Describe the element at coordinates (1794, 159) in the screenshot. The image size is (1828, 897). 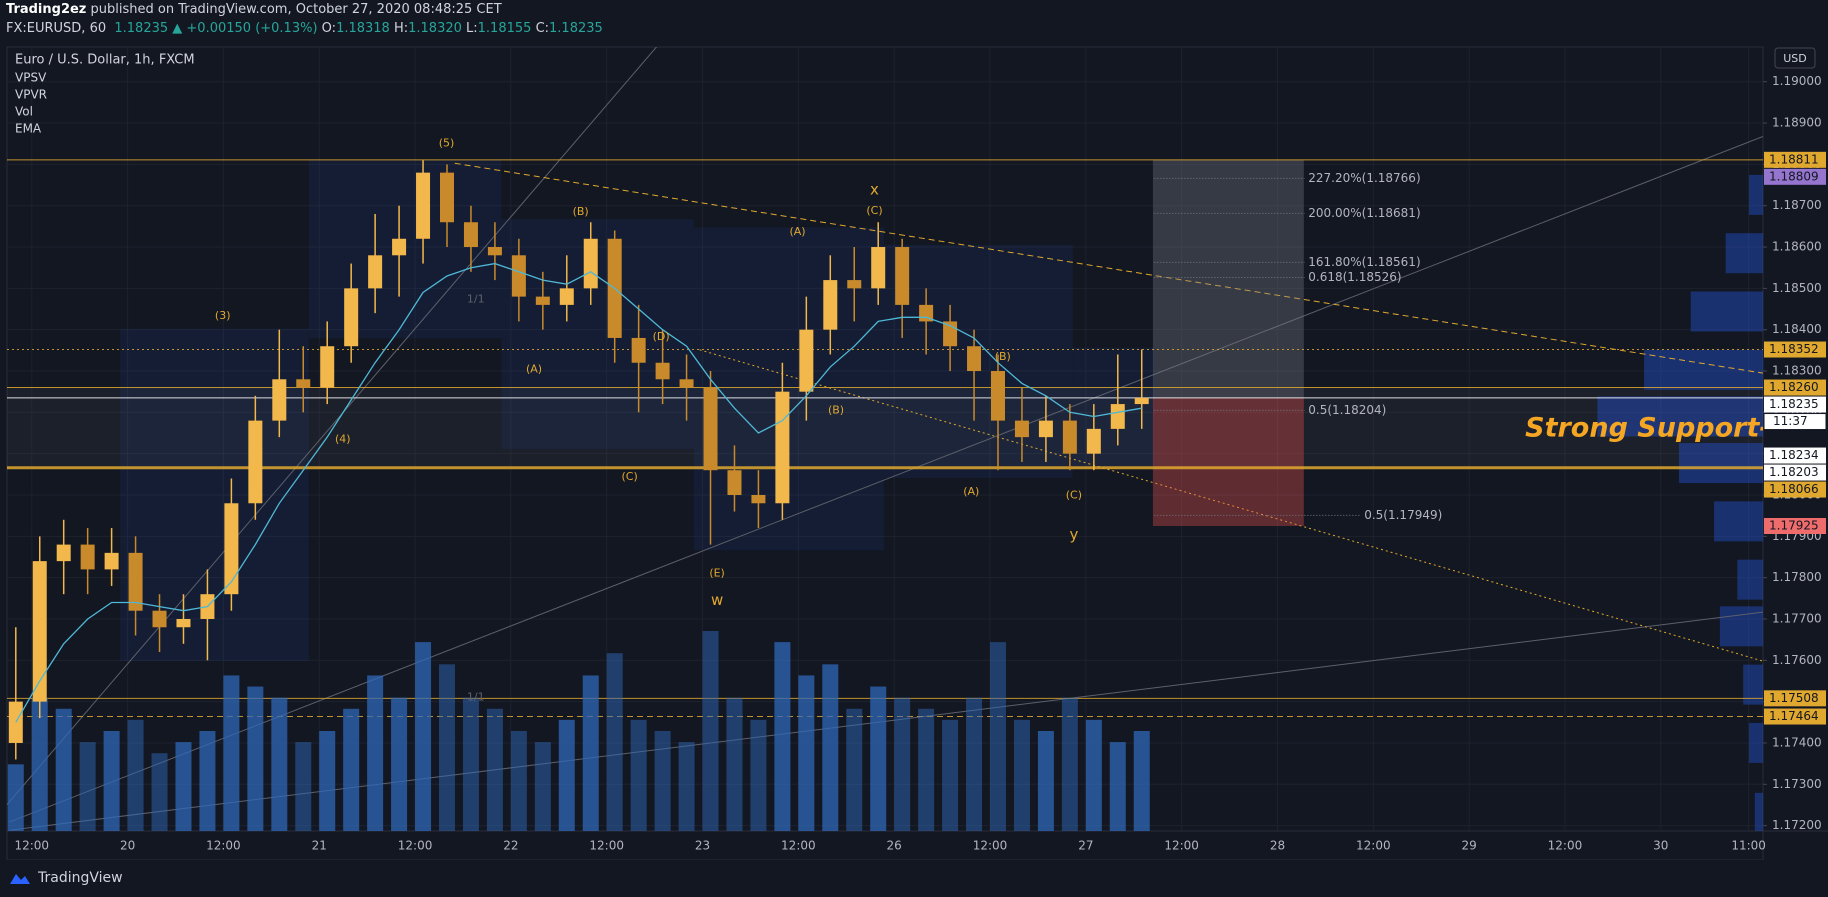
I see `price-label: 1.18811` at that location.